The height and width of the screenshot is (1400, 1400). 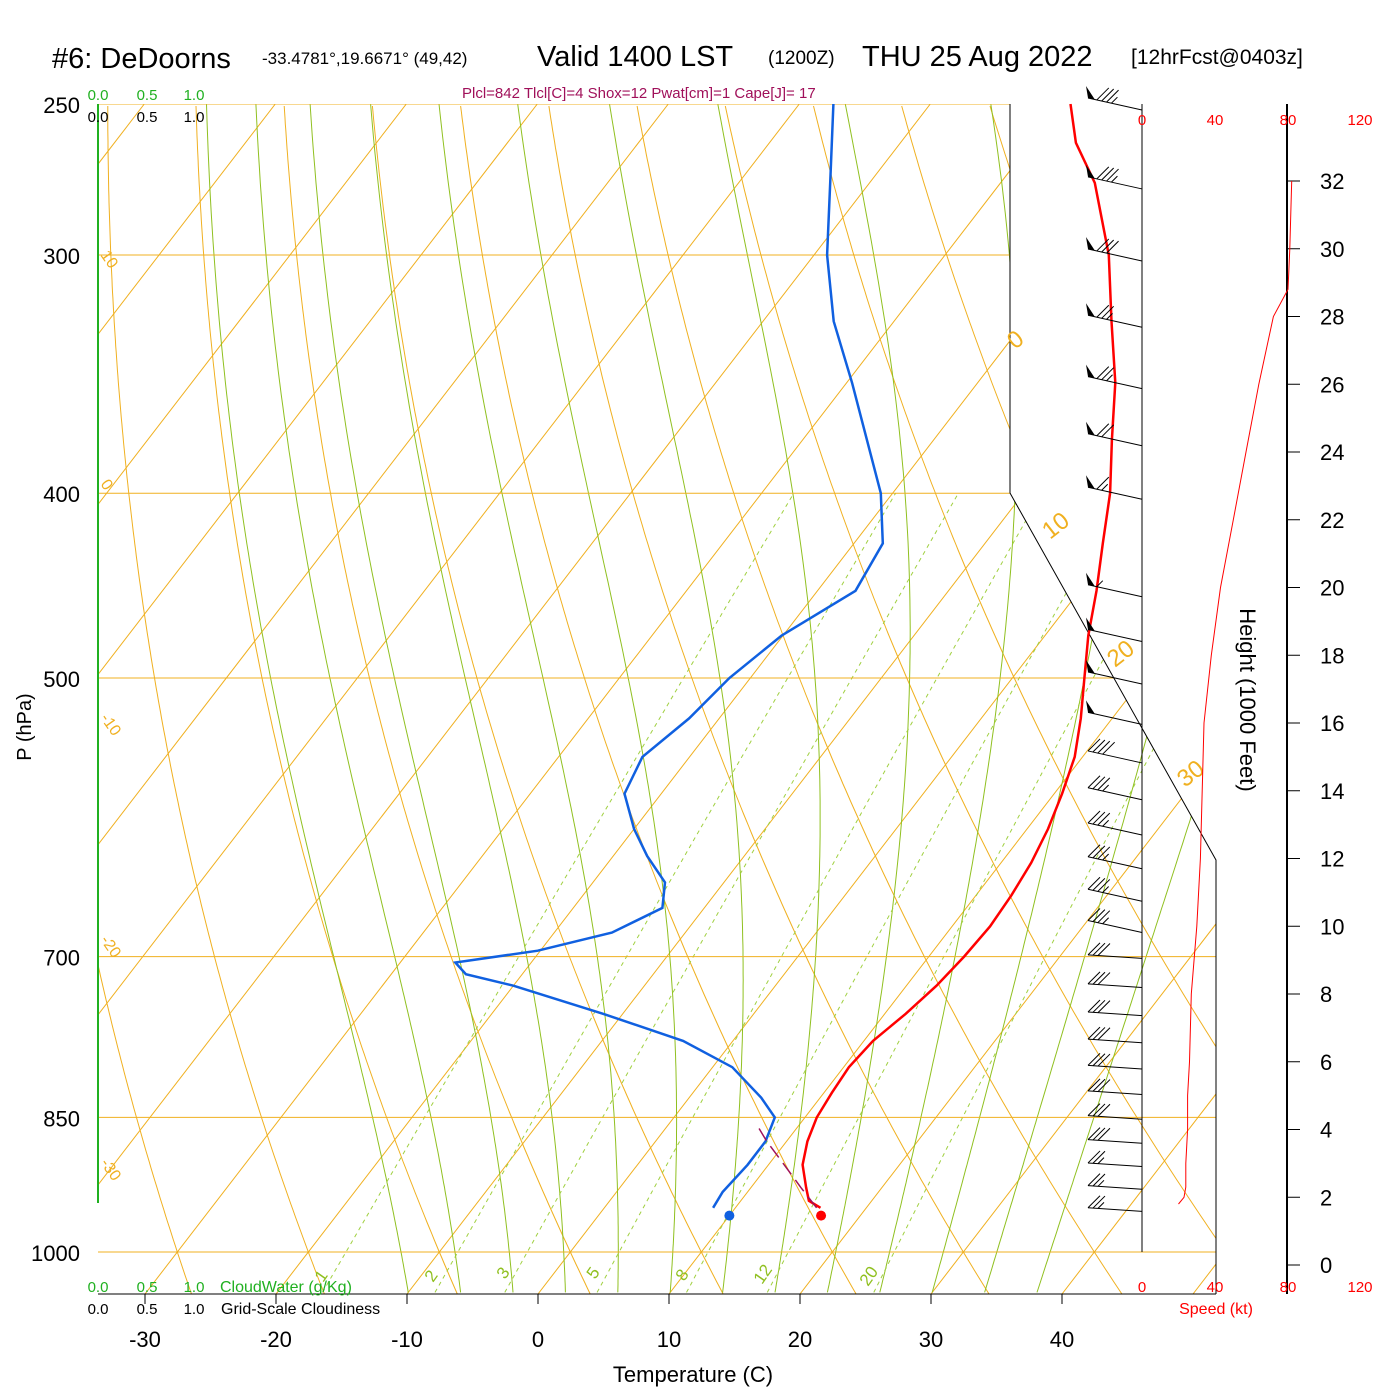 I want to click on cloud-water-tick-top: 0.5, so click(x=147, y=95).